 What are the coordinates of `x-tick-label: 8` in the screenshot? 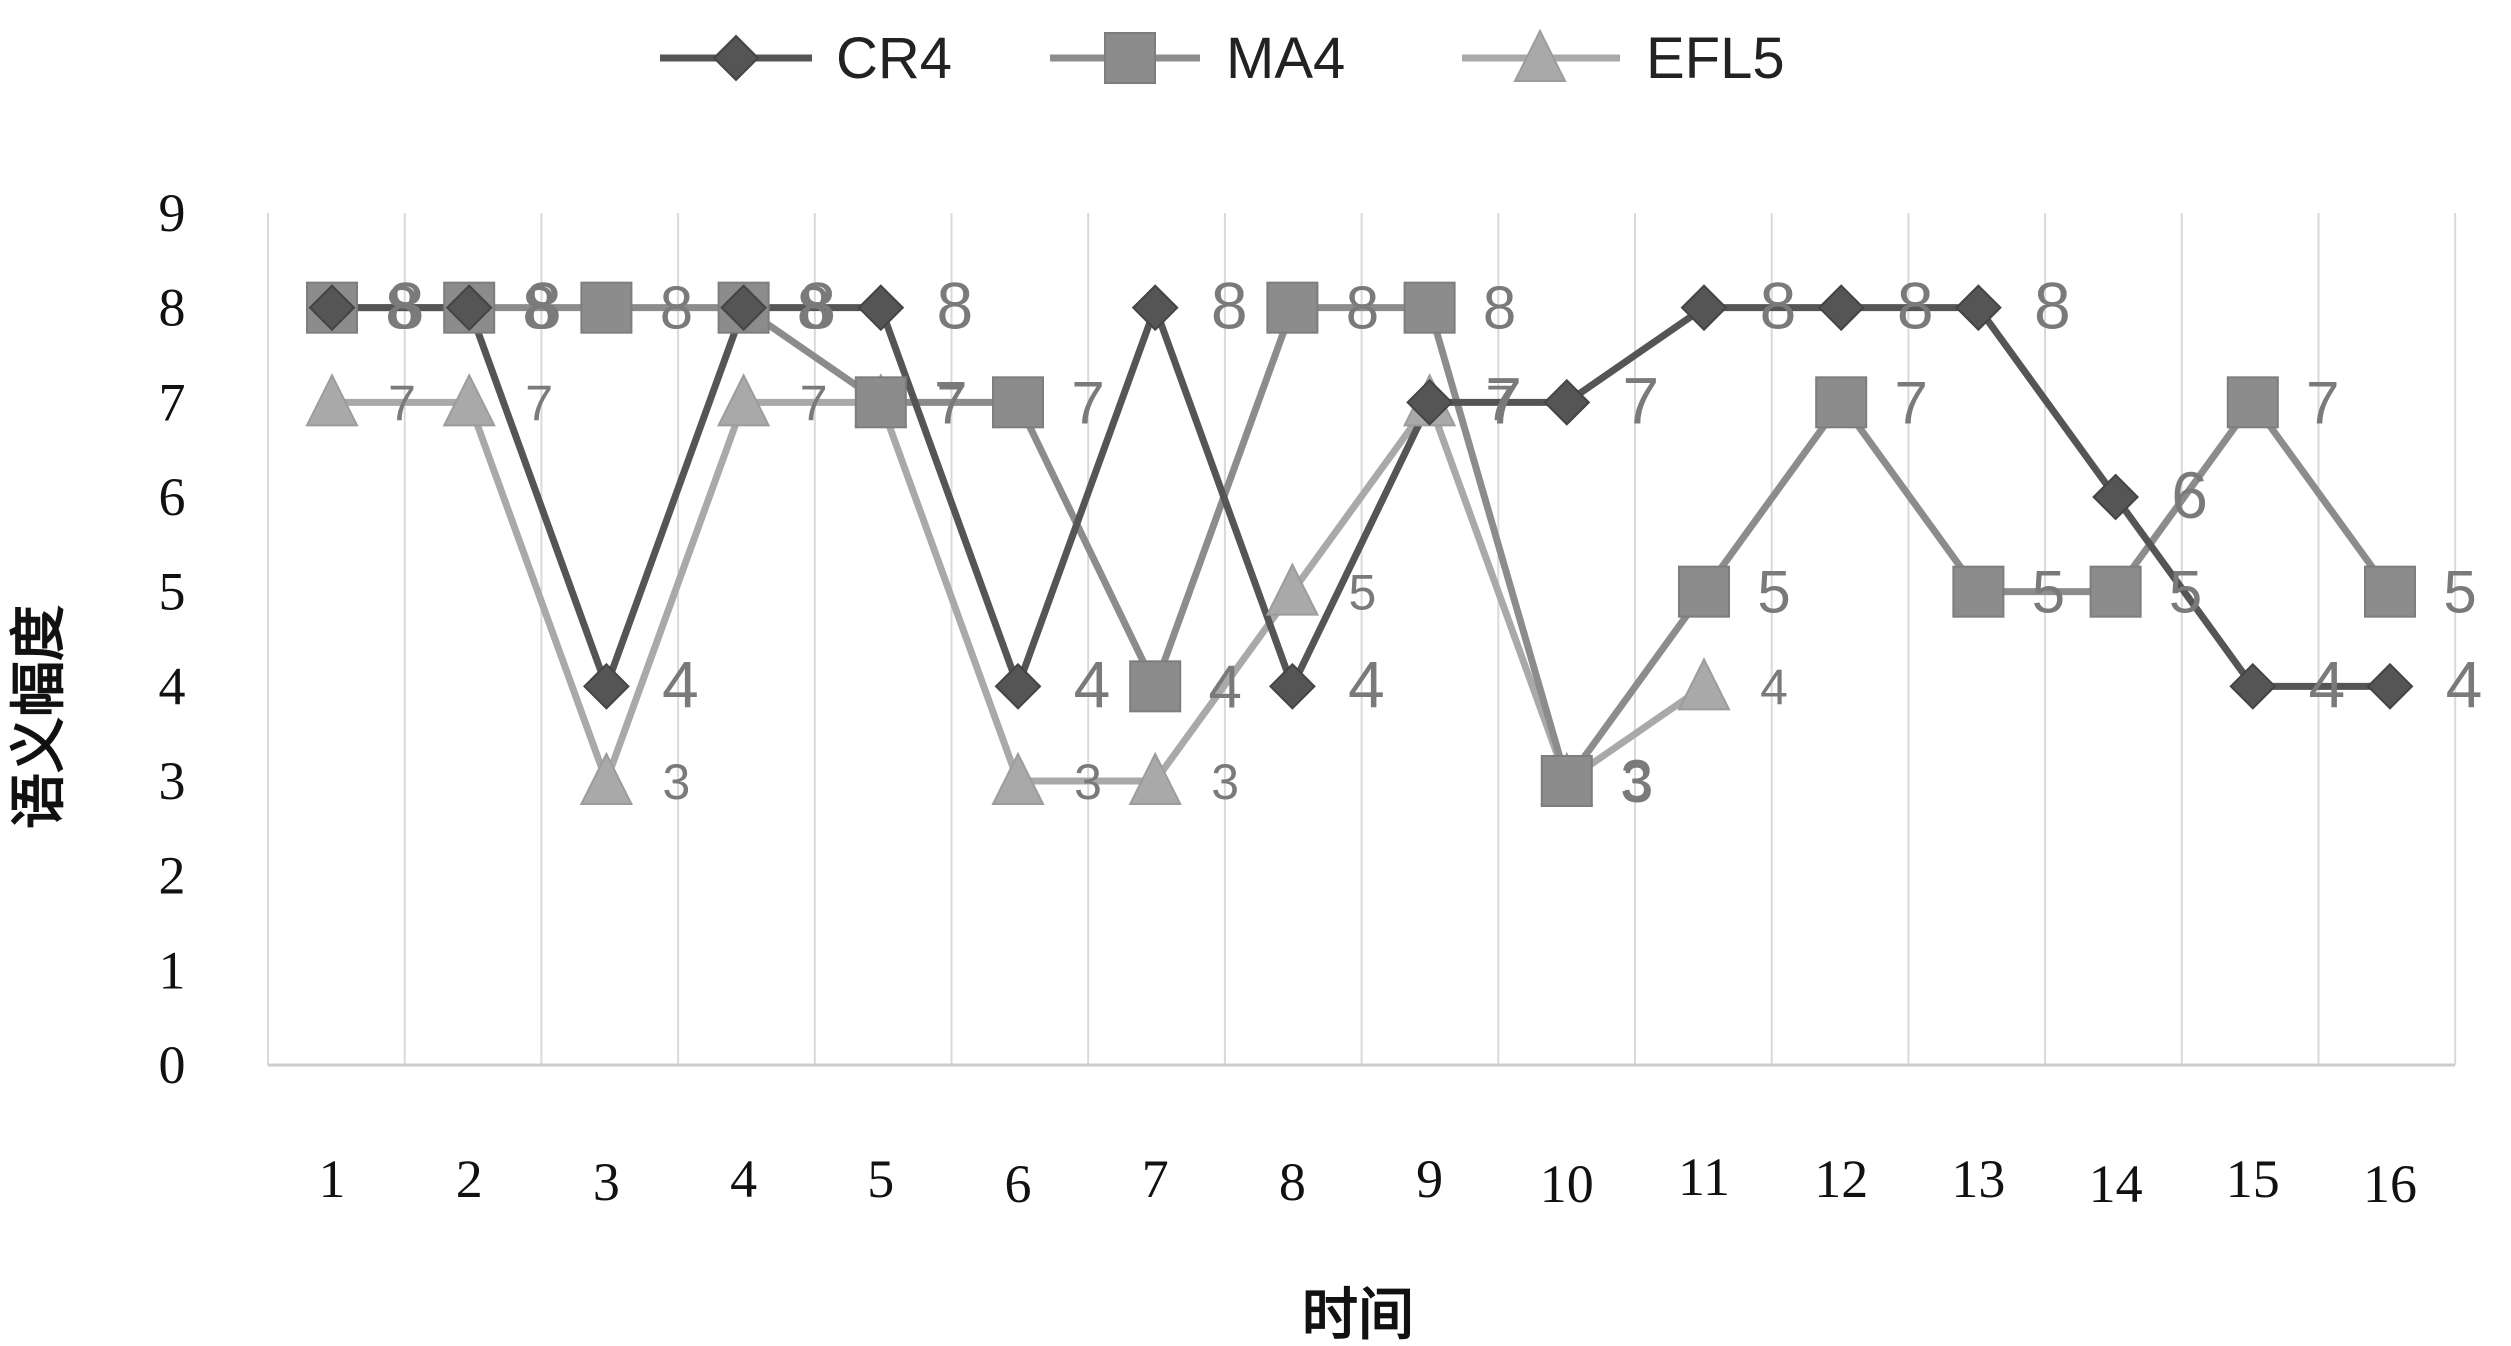 It's located at (1292, 1182).